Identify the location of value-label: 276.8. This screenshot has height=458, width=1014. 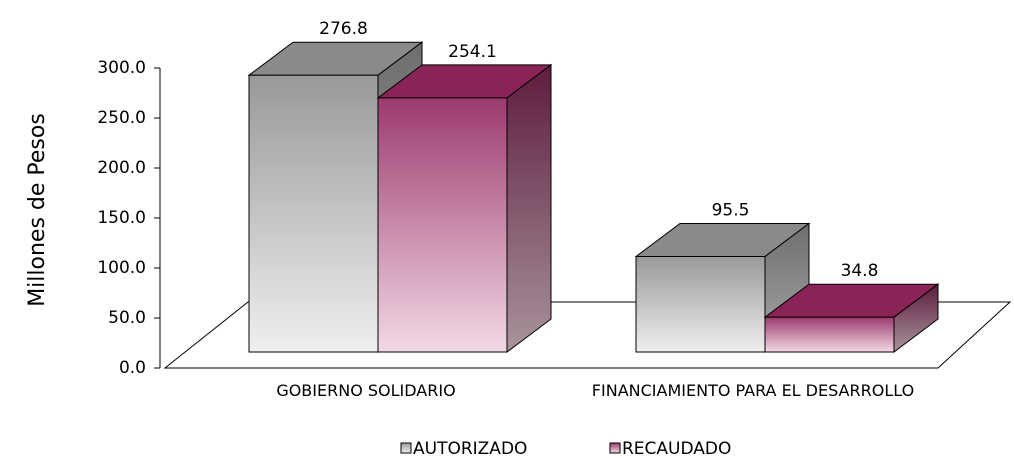
(343, 29).